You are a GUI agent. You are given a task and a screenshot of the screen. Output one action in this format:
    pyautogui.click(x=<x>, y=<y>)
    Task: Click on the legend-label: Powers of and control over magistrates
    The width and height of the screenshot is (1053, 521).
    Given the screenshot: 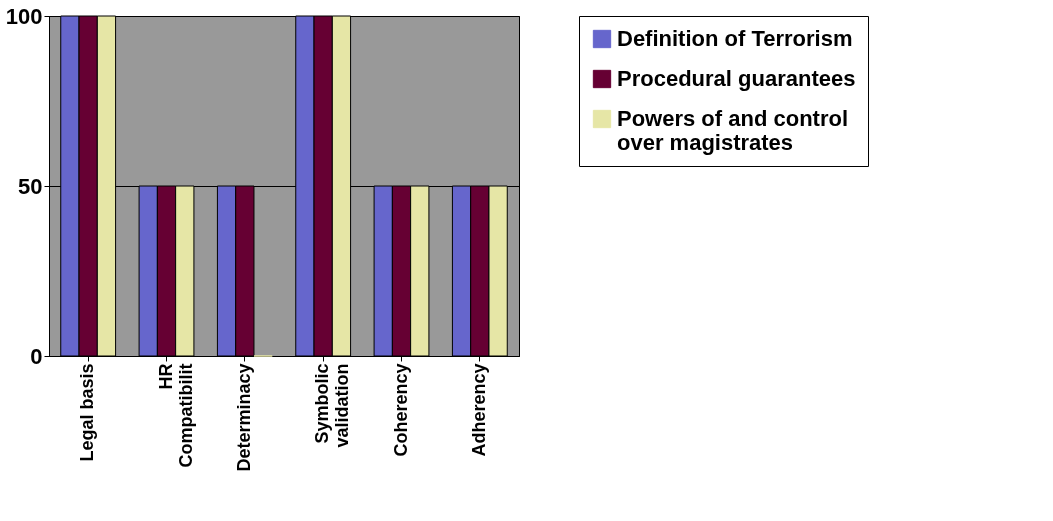 What is the action you would take?
    pyautogui.click(x=733, y=130)
    